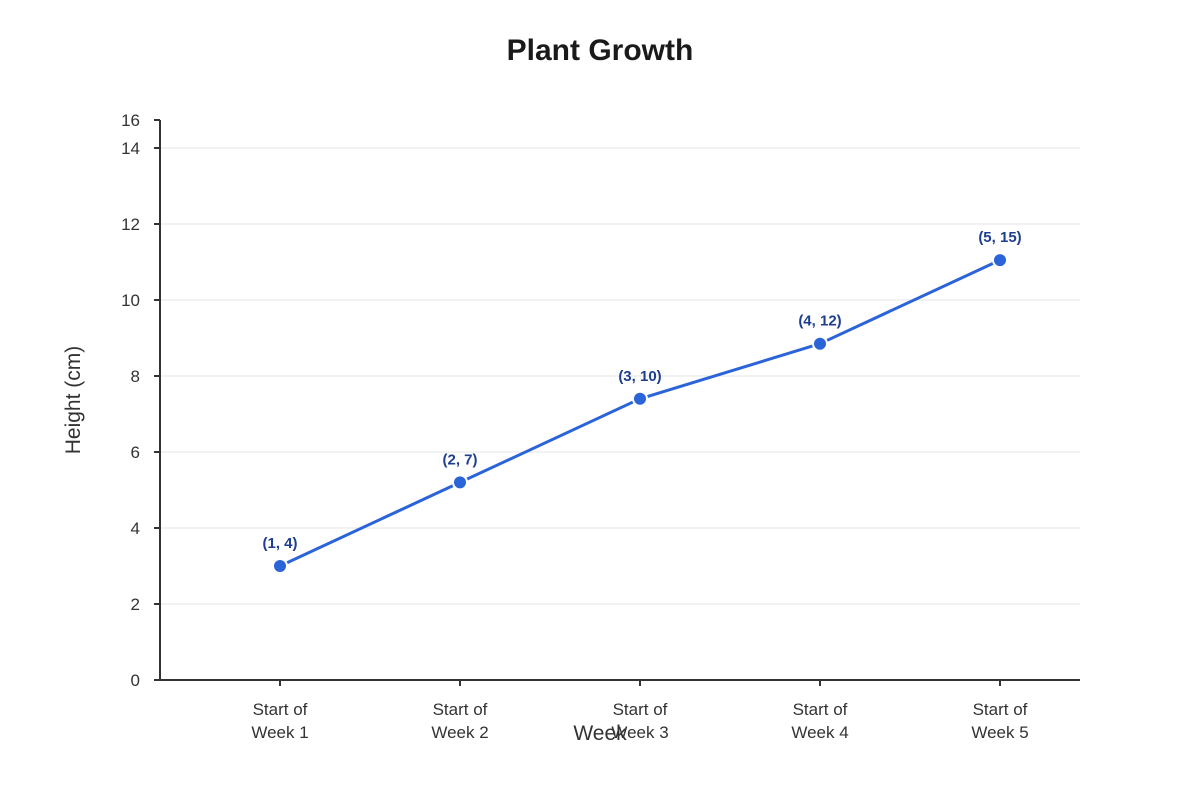 The width and height of the screenshot is (1200, 800). I want to click on x-axis-label: Week, so click(600, 733).